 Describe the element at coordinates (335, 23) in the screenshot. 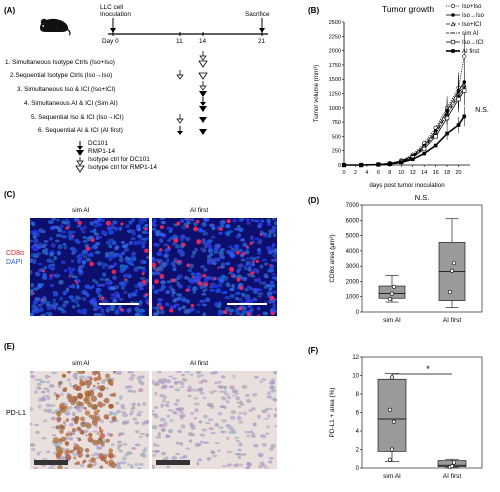

I see `y-tick-label: 2500` at that location.